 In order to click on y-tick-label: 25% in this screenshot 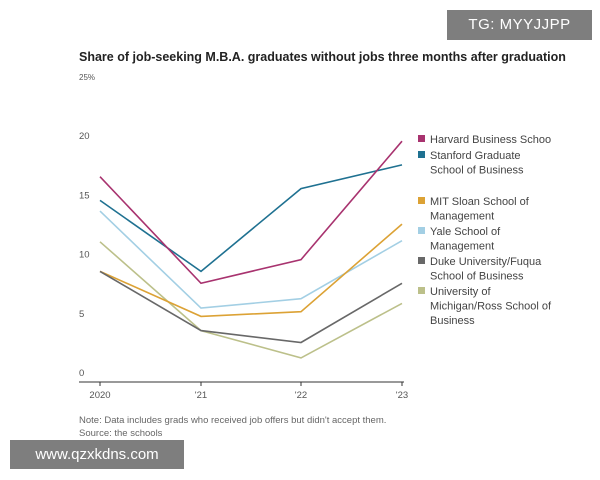, I will do `click(87, 77)`.